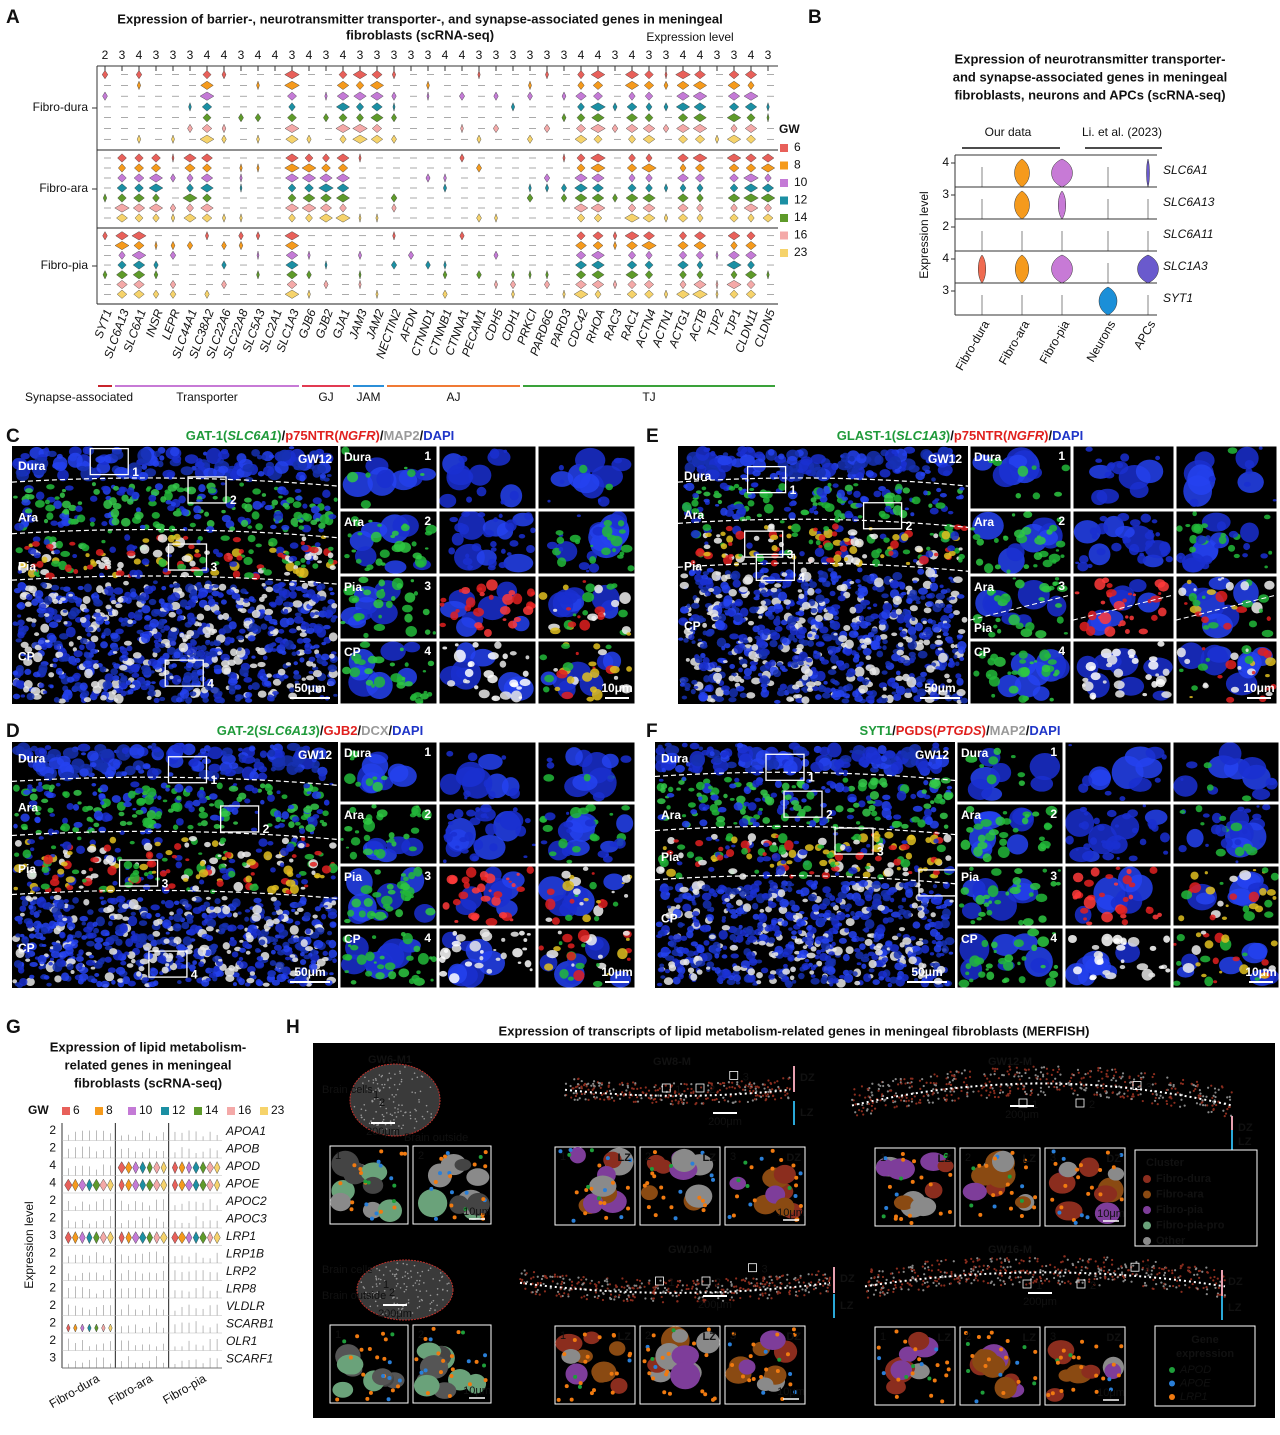 The height and width of the screenshot is (1435, 1280). Describe the element at coordinates (420, 34) in the screenshot. I see `panel-title: fibroblasts (scRNA-seq)` at that location.